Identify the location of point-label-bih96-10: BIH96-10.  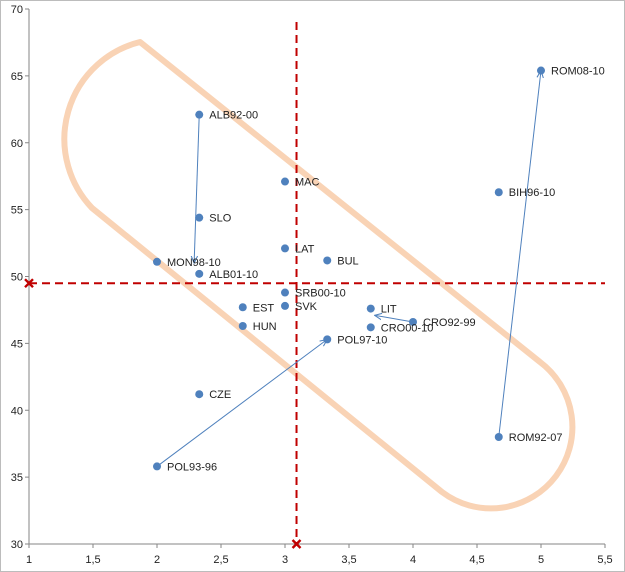
(532, 193).